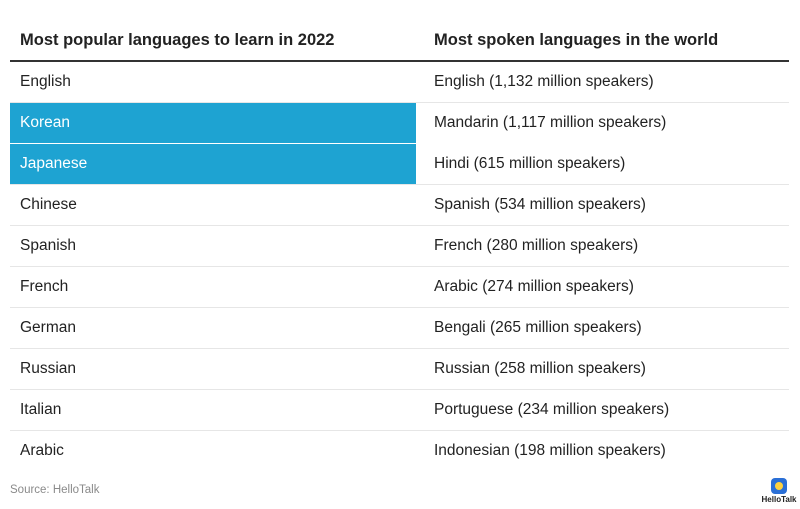 The width and height of the screenshot is (800, 509). Describe the element at coordinates (399, 287) in the screenshot. I see `table-row: French Arabic (274 million speakers)` at that location.